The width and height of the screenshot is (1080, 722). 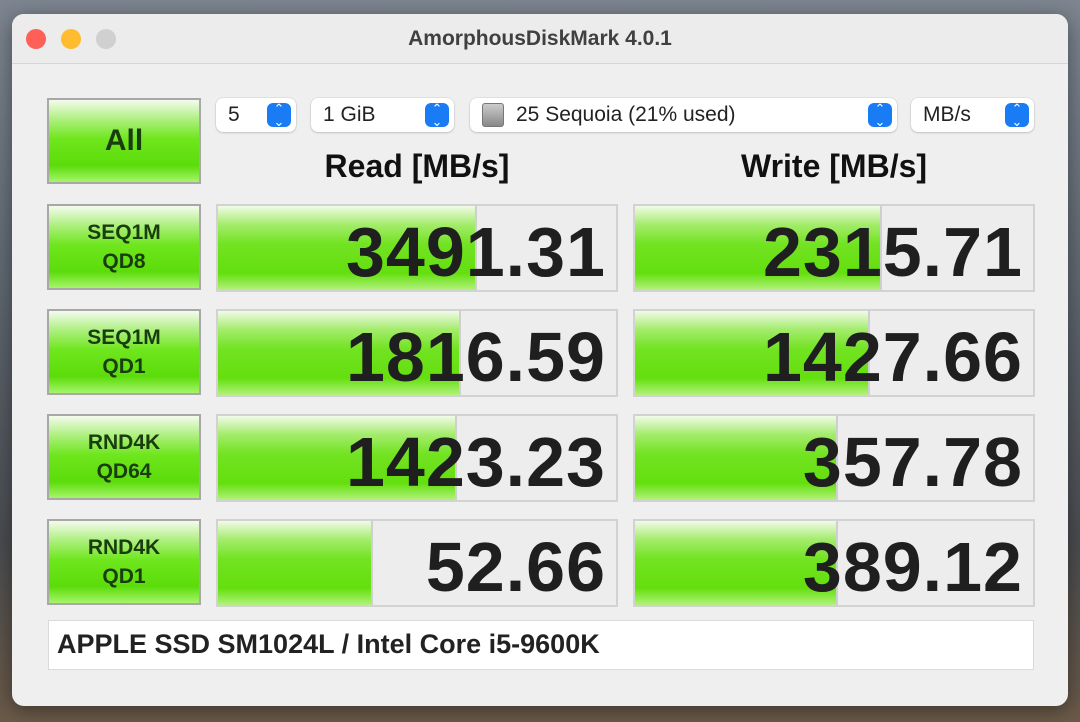 I want to click on write-value: 1427.66, so click(x=892, y=357).